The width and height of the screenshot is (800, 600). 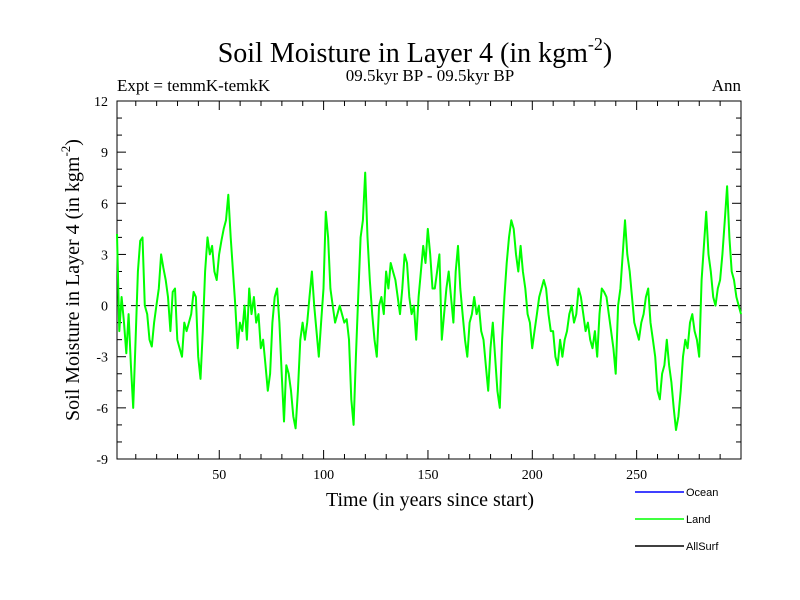 What do you see at coordinates (698, 520) in the screenshot?
I see `legend-label-land: Land` at bounding box center [698, 520].